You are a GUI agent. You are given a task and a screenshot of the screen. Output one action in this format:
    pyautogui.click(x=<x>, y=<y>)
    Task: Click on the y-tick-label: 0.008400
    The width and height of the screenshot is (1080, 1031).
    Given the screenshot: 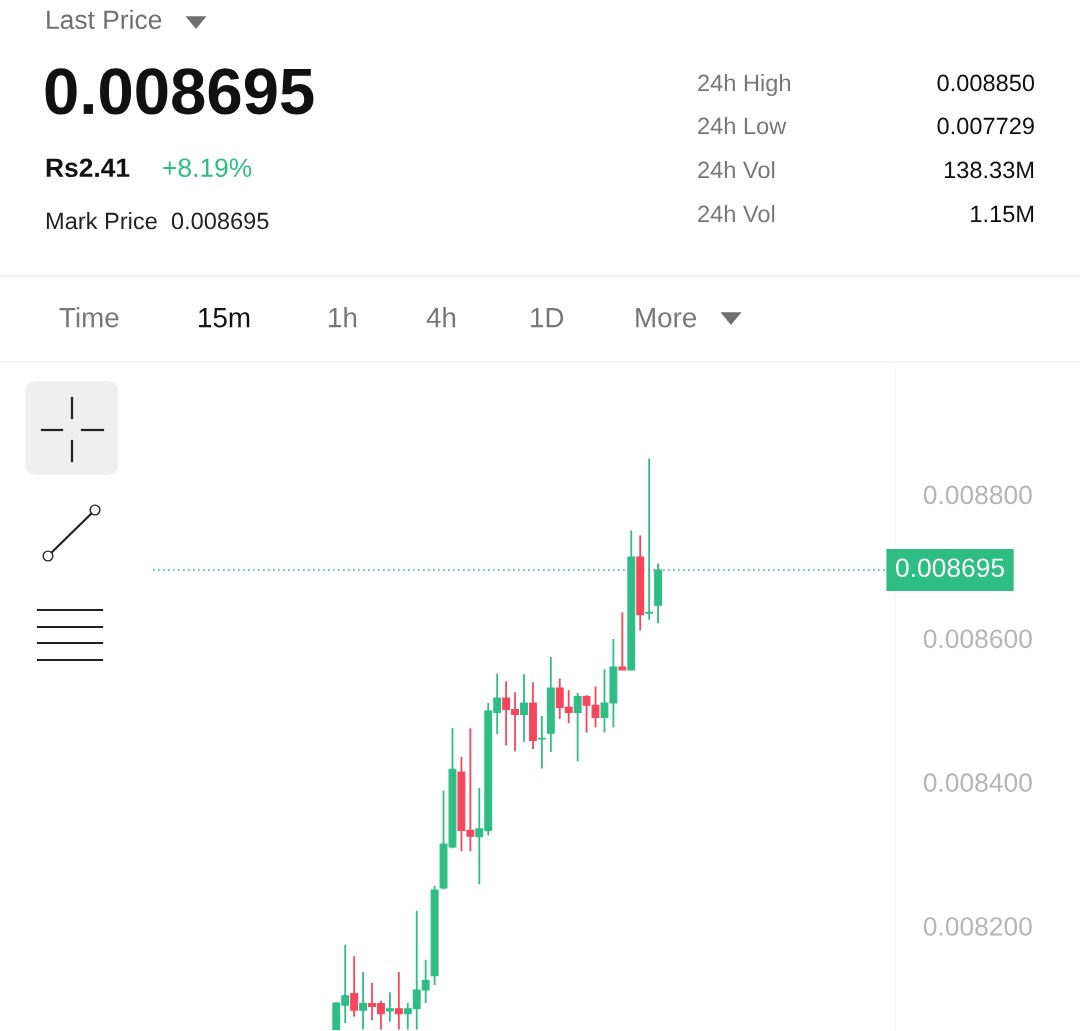 What is the action you would take?
    pyautogui.click(x=977, y=782)
    